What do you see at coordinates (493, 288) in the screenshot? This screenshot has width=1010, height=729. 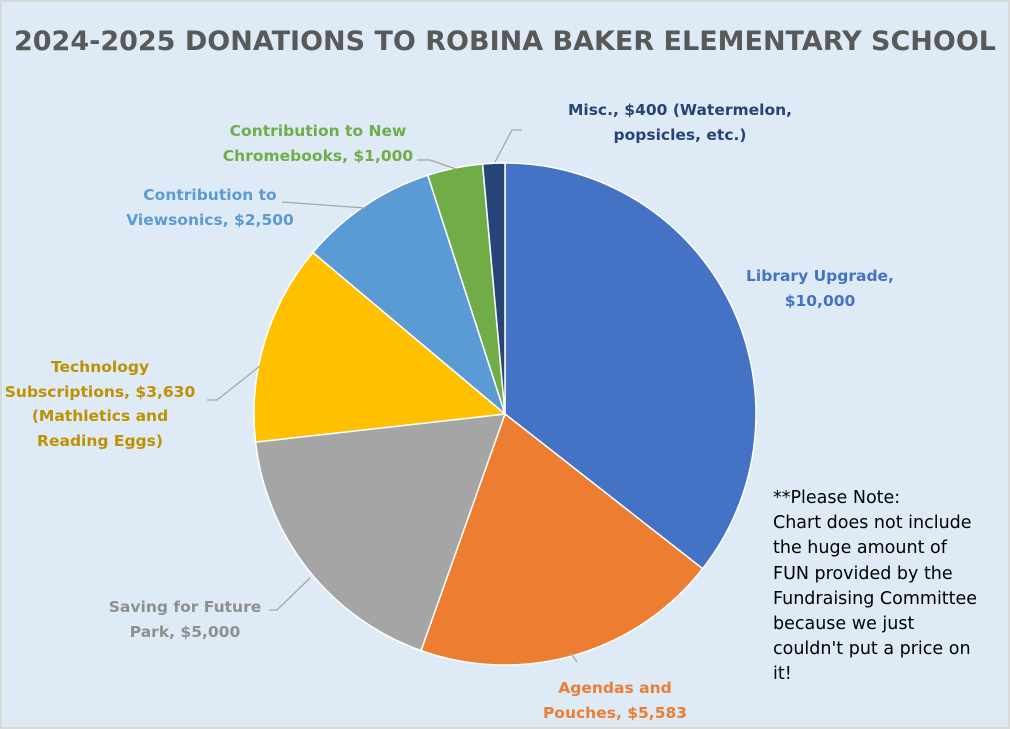 I see `pie-slice-misc` at bounding box center [493, 288].